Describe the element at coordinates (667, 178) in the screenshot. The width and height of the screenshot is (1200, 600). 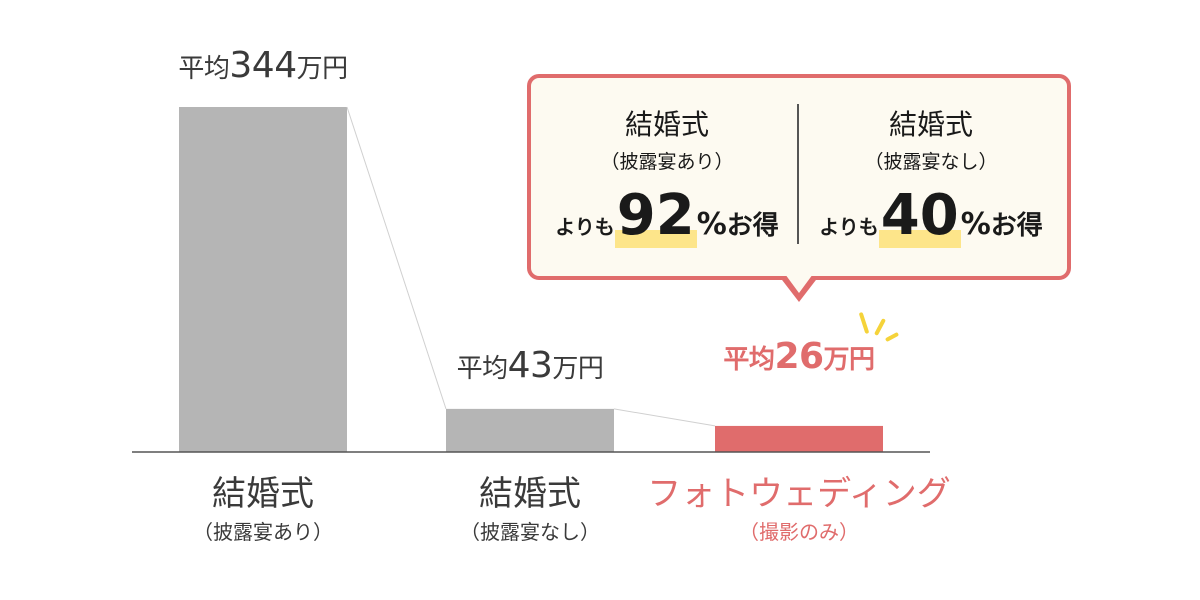
I see `savings-vs-with-reception: 結婚式 （披露宴あり） よりも92%お得` at that location.